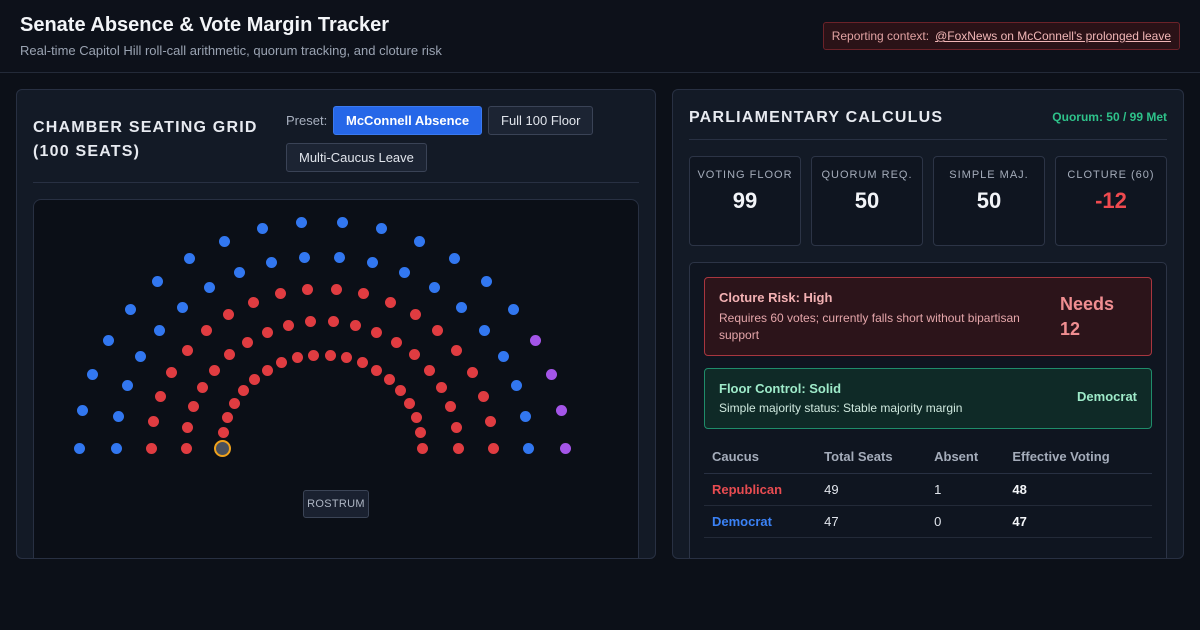 Image resolution: width=1200 pixels, height=630 pixels. Describe the element at coordinates (356, 157) in the screenshot. I see `preset-multi-caucus-leave-button: Multi-Caucus Leave` at that location.